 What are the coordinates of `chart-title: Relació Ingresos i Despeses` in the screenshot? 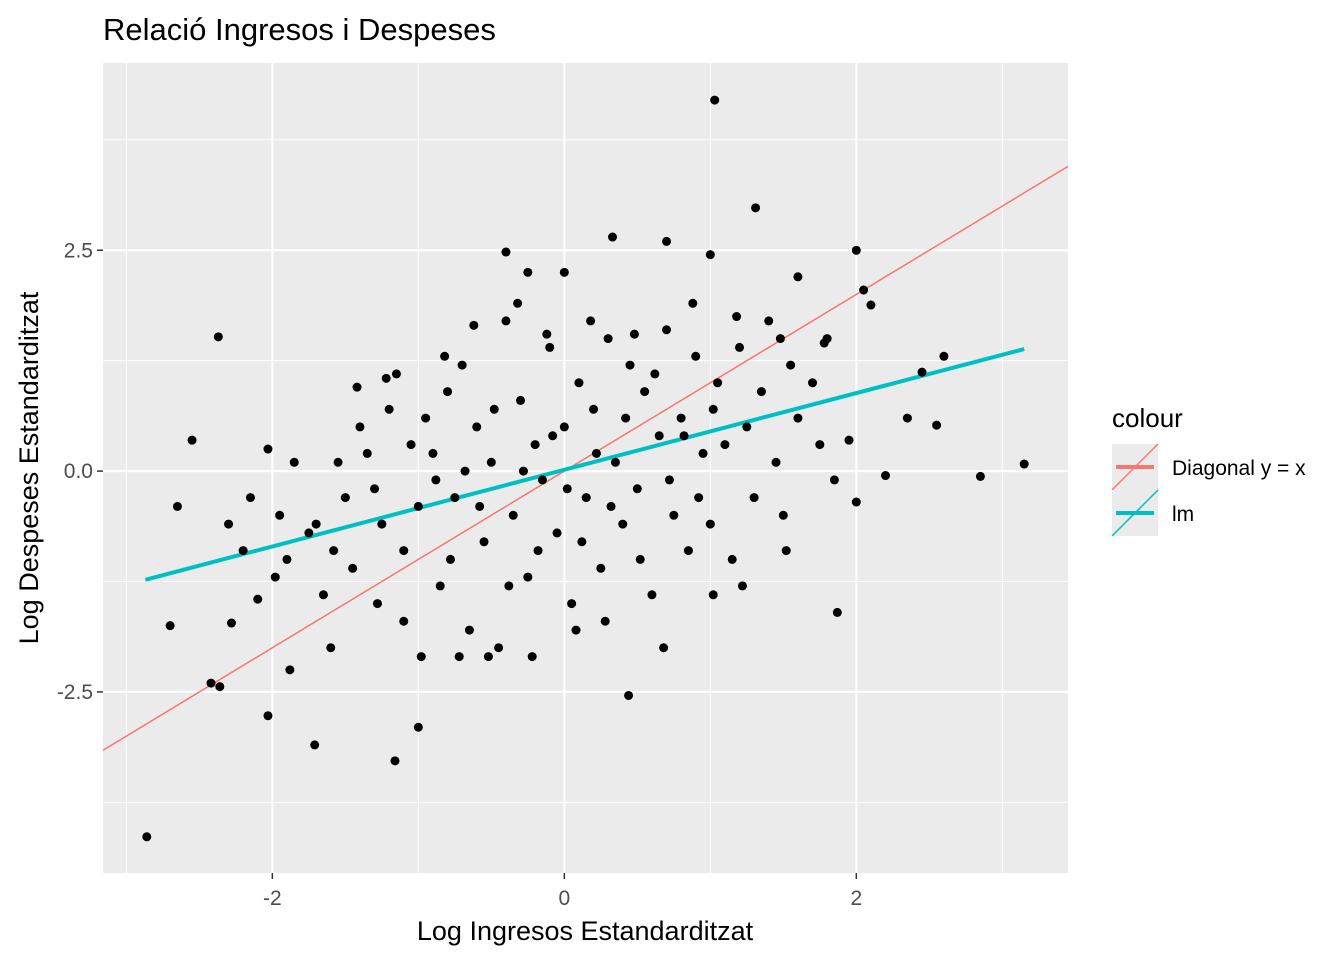 It's located at (299, 29).